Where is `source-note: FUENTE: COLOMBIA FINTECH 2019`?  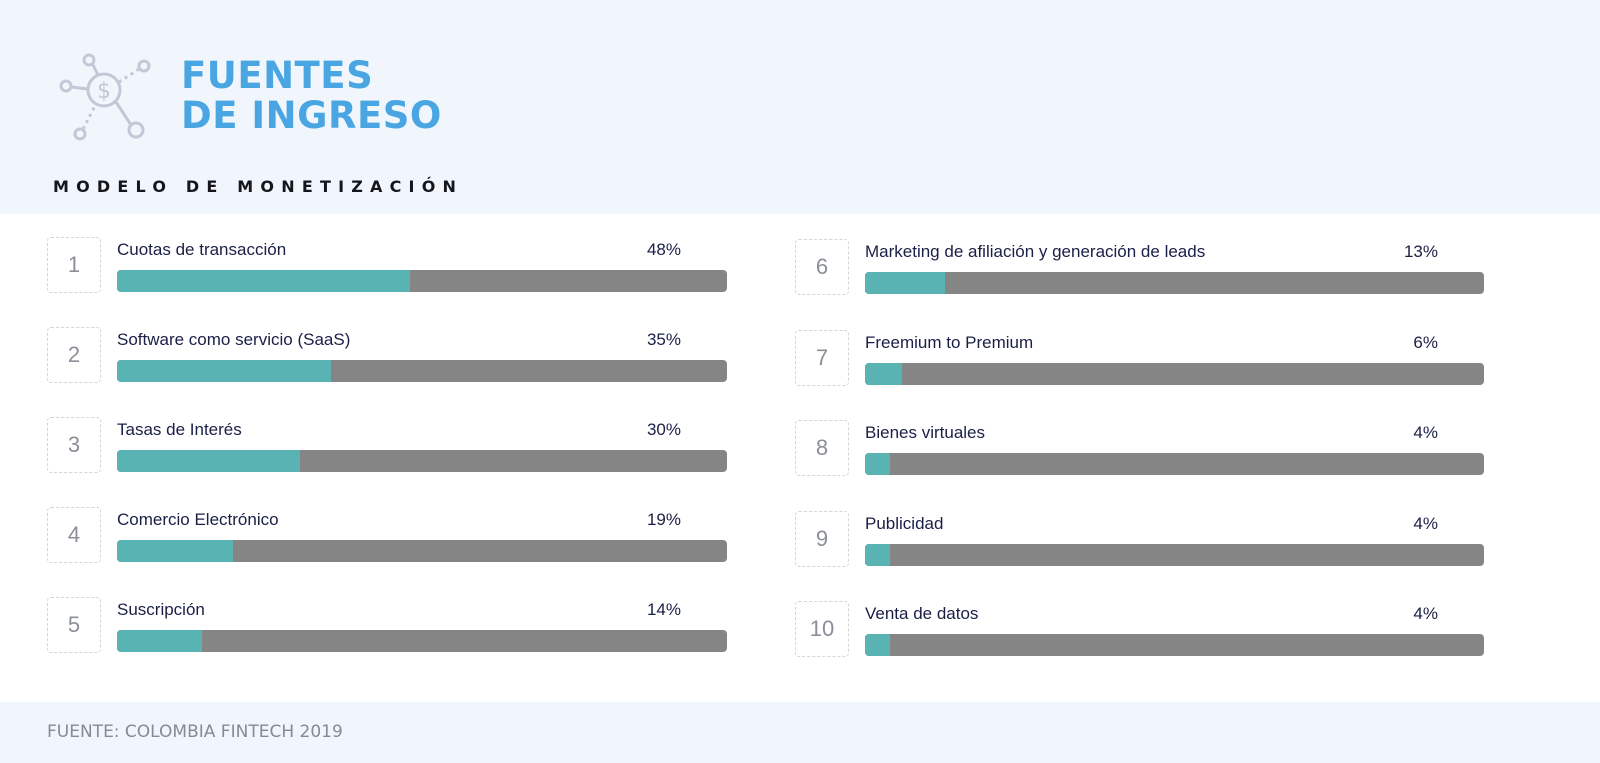
source-note: FUENTE: COLOMBIA FINTECH 2019 is located at coordinates (195, 732).